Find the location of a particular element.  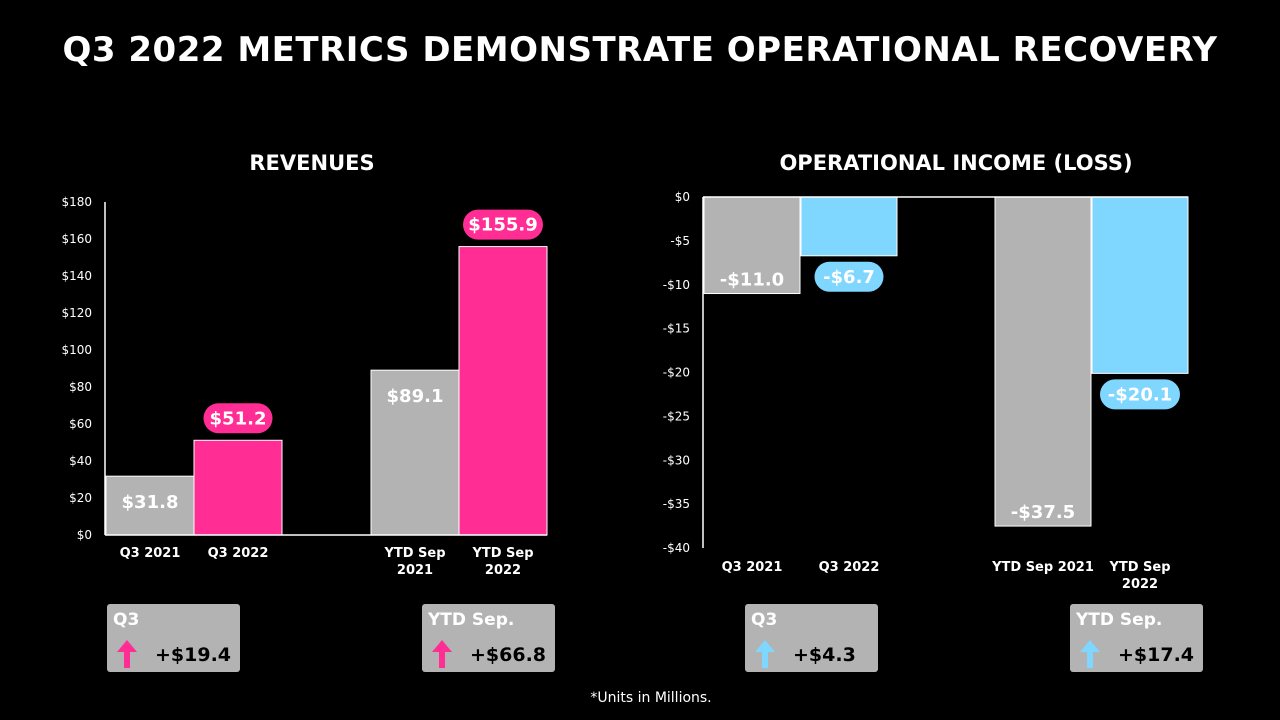

data-label: -$37.5 is located at coordinates (1043, 512).